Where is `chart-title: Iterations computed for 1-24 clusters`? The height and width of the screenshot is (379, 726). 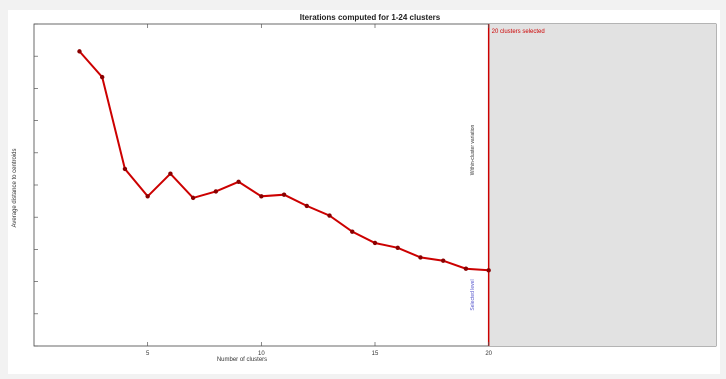
chart-title: Iterations computed for 1-24 clusters is located at coordinates (370, 17).